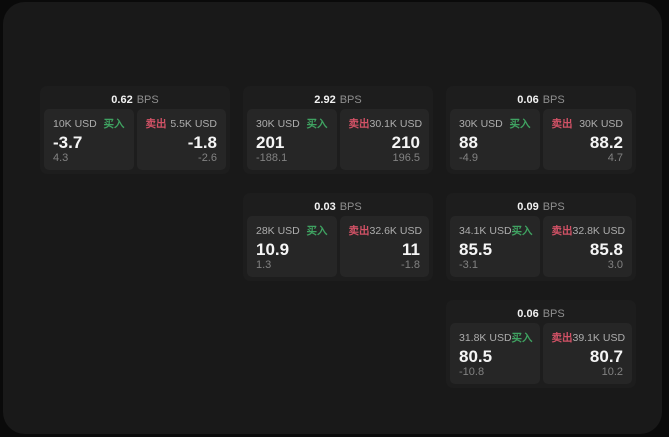  I want to click on sell-price-value: 80.7, so click(606, 356).